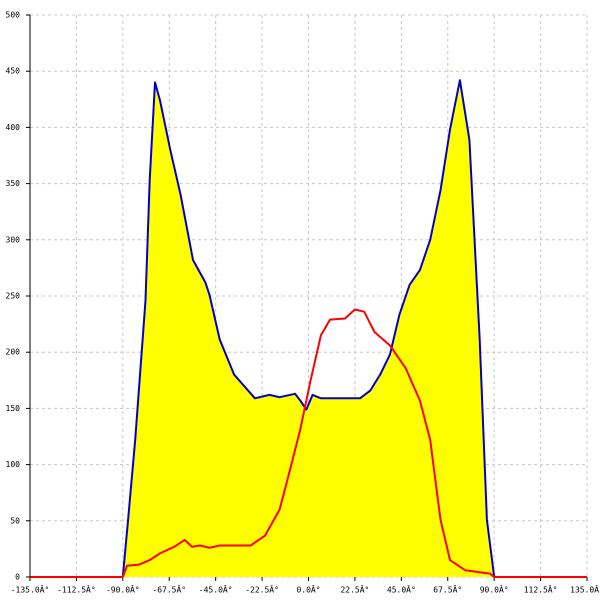  I want to click on x-tick-label: 45.0Â°, so click(401, 589).